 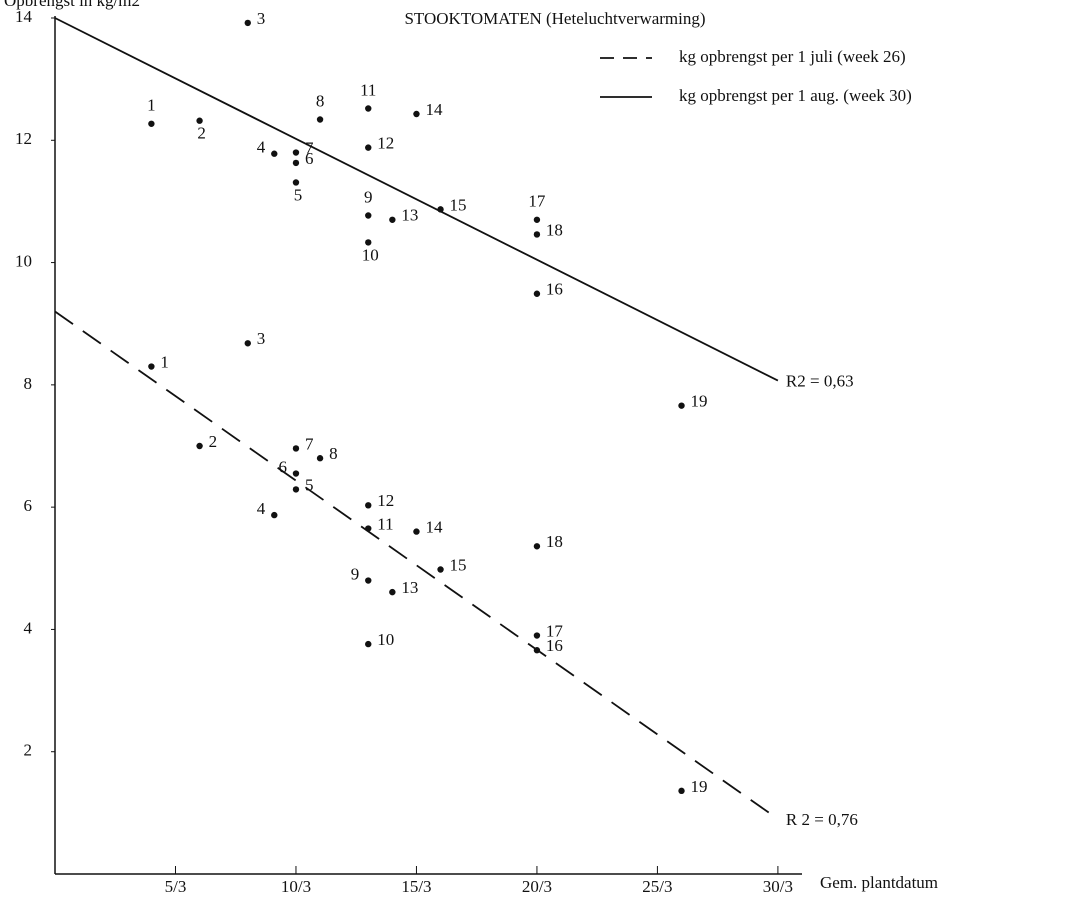 What do you see at coordinates (792, 56) in the screenshot?
I see `legend-label: kg opbrengst per 1 juli (week 26)` at bounding box center [792, 56].